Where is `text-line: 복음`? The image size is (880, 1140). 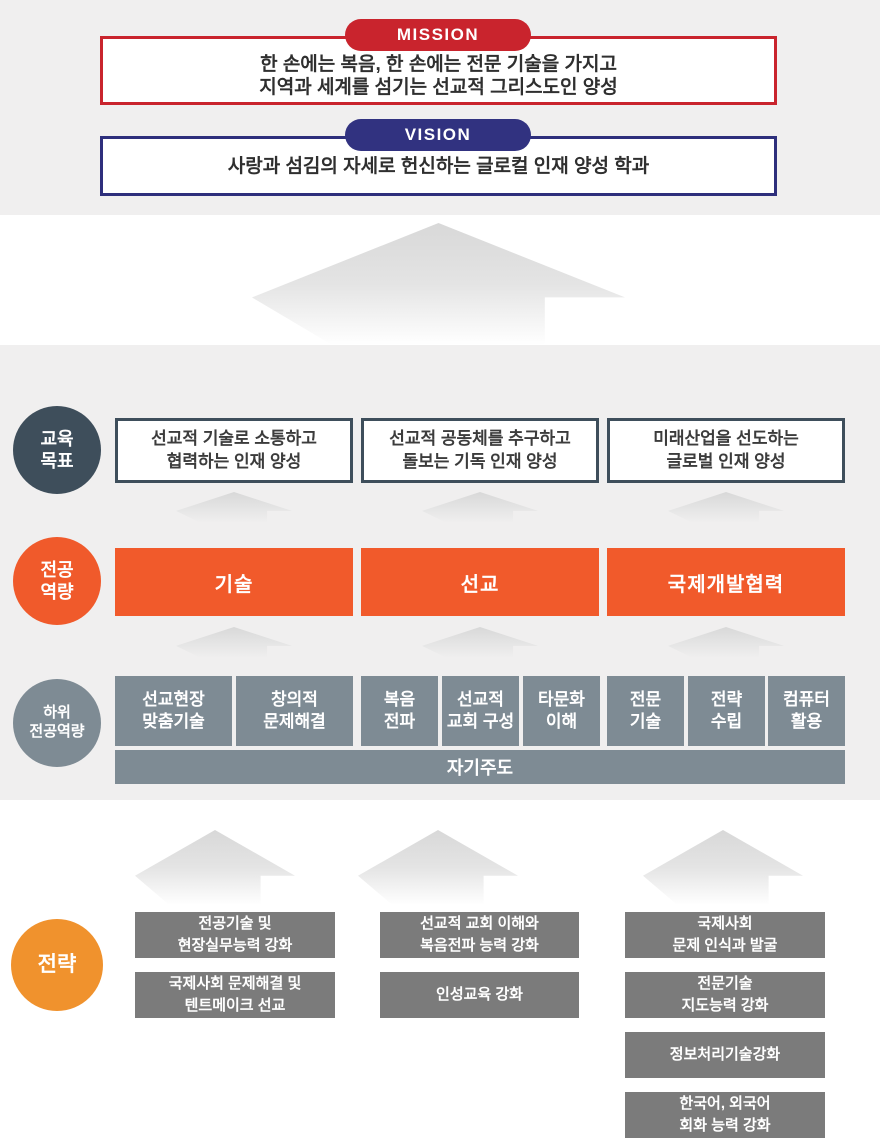 text-line: 복음 is located at coordinates (399, 700).